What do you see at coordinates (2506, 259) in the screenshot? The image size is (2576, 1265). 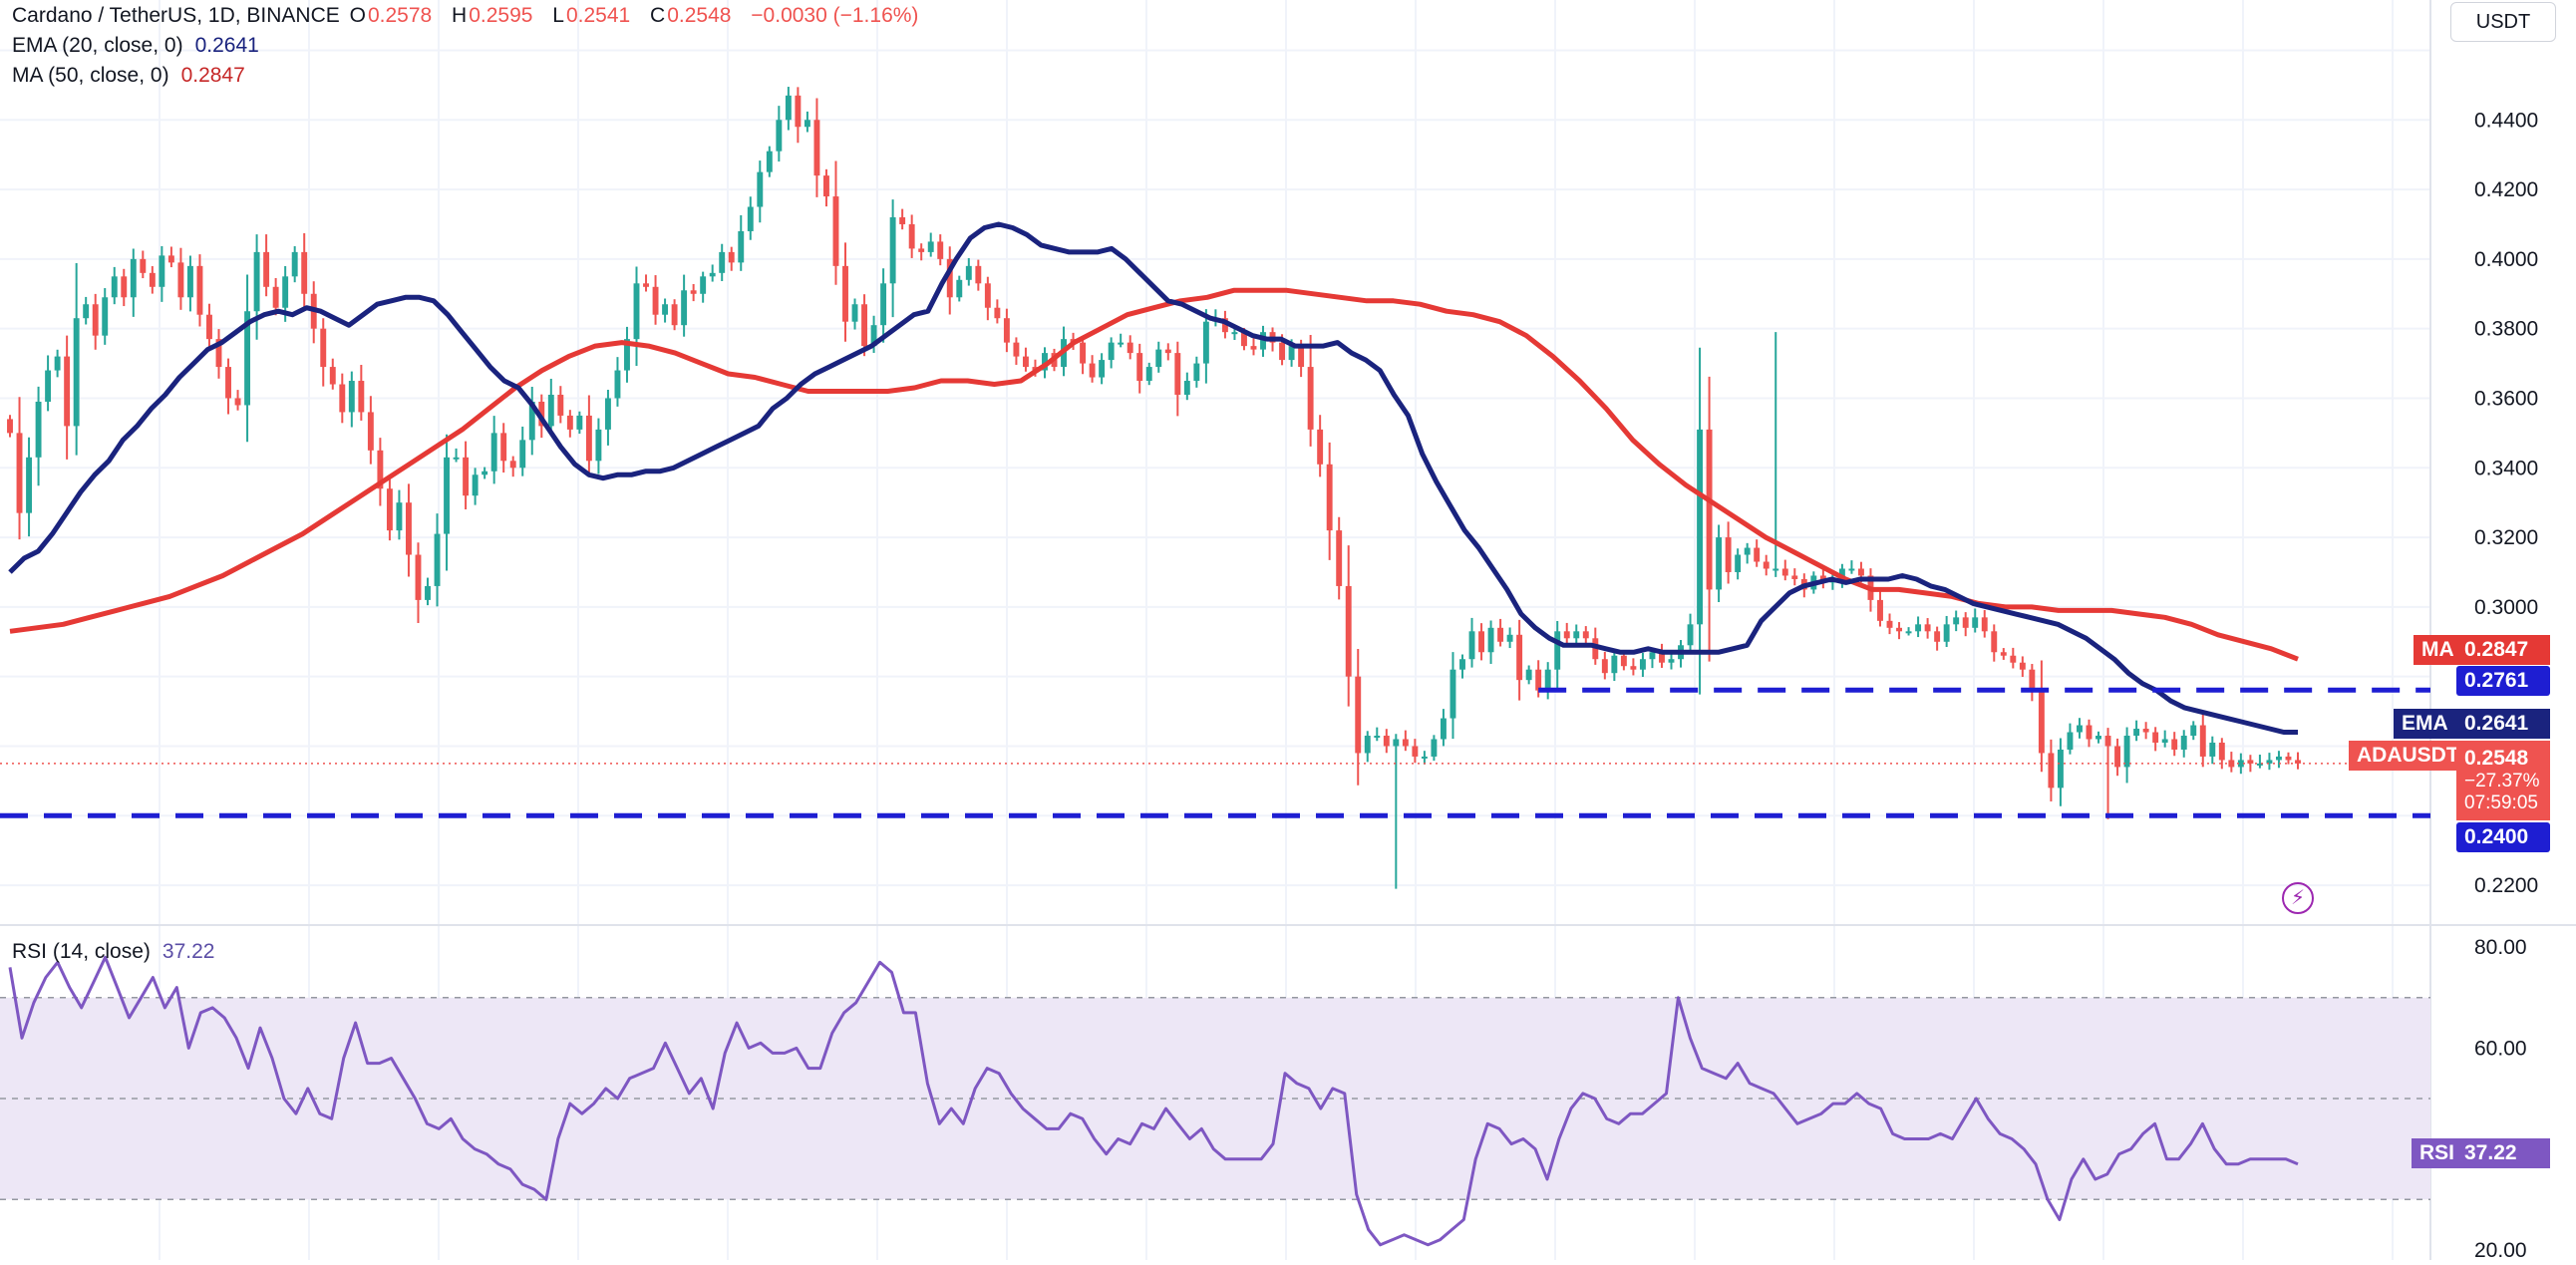 I see `price-tick-label: 0.4000` at bounding box center [2506, 259].